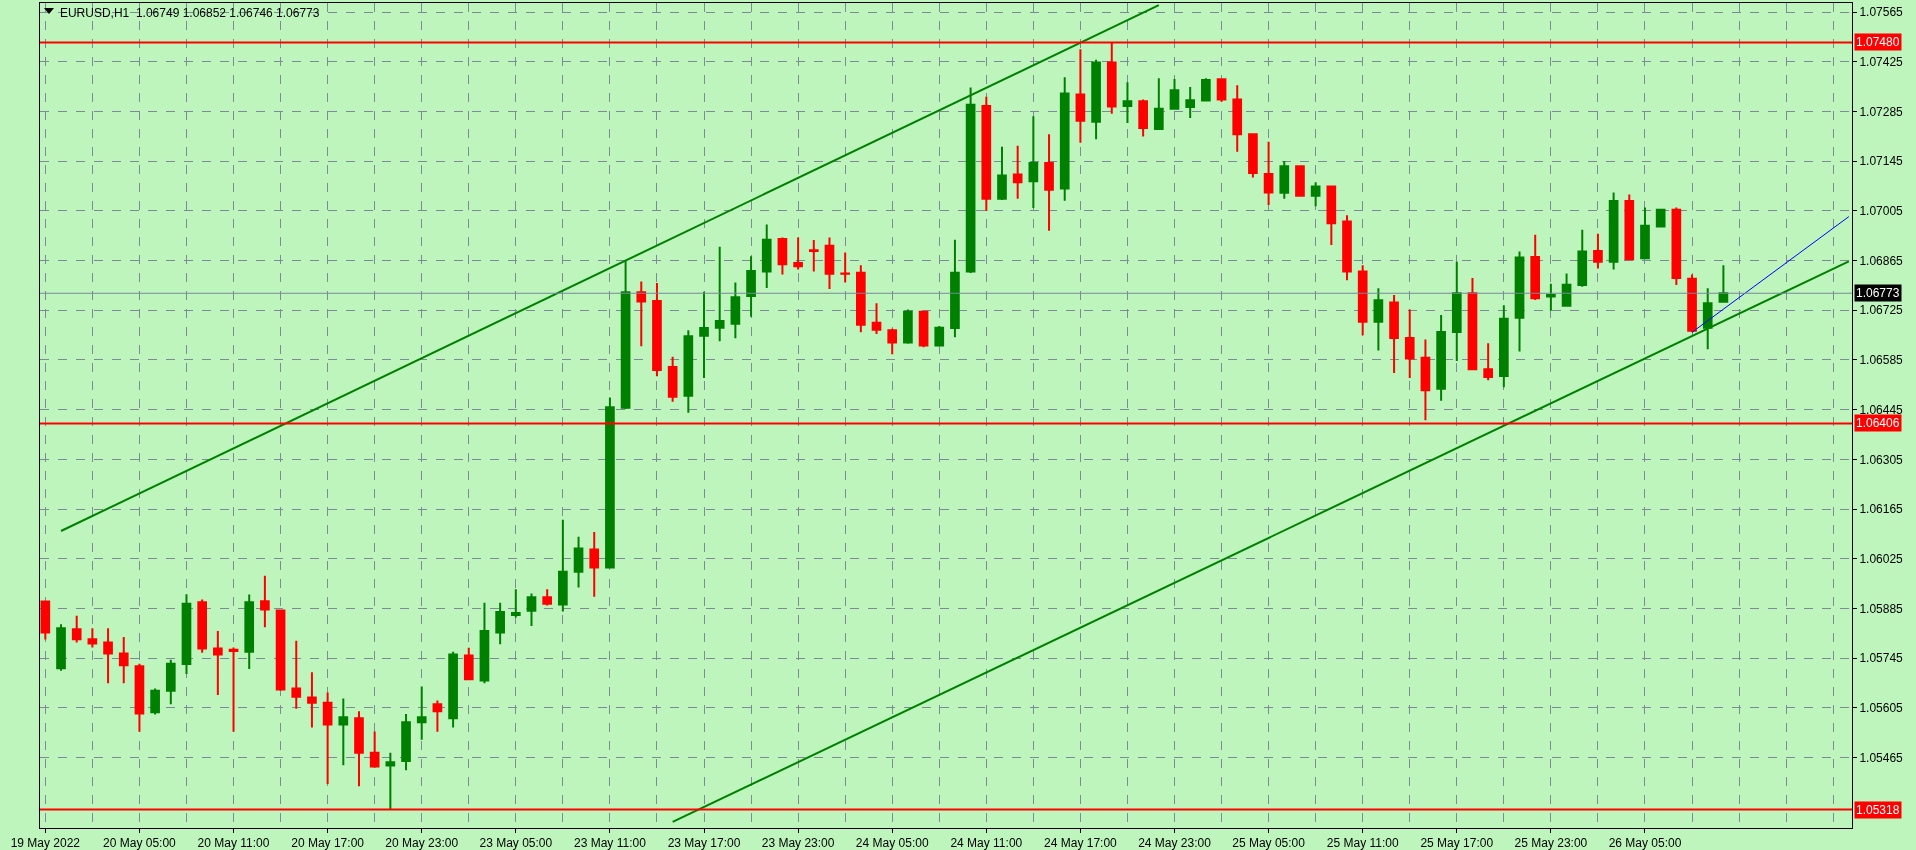  Describe the element at coordinates (1551, 843) in the screenshot. I see `x-tick-label: 25 May 23:00` at that location.